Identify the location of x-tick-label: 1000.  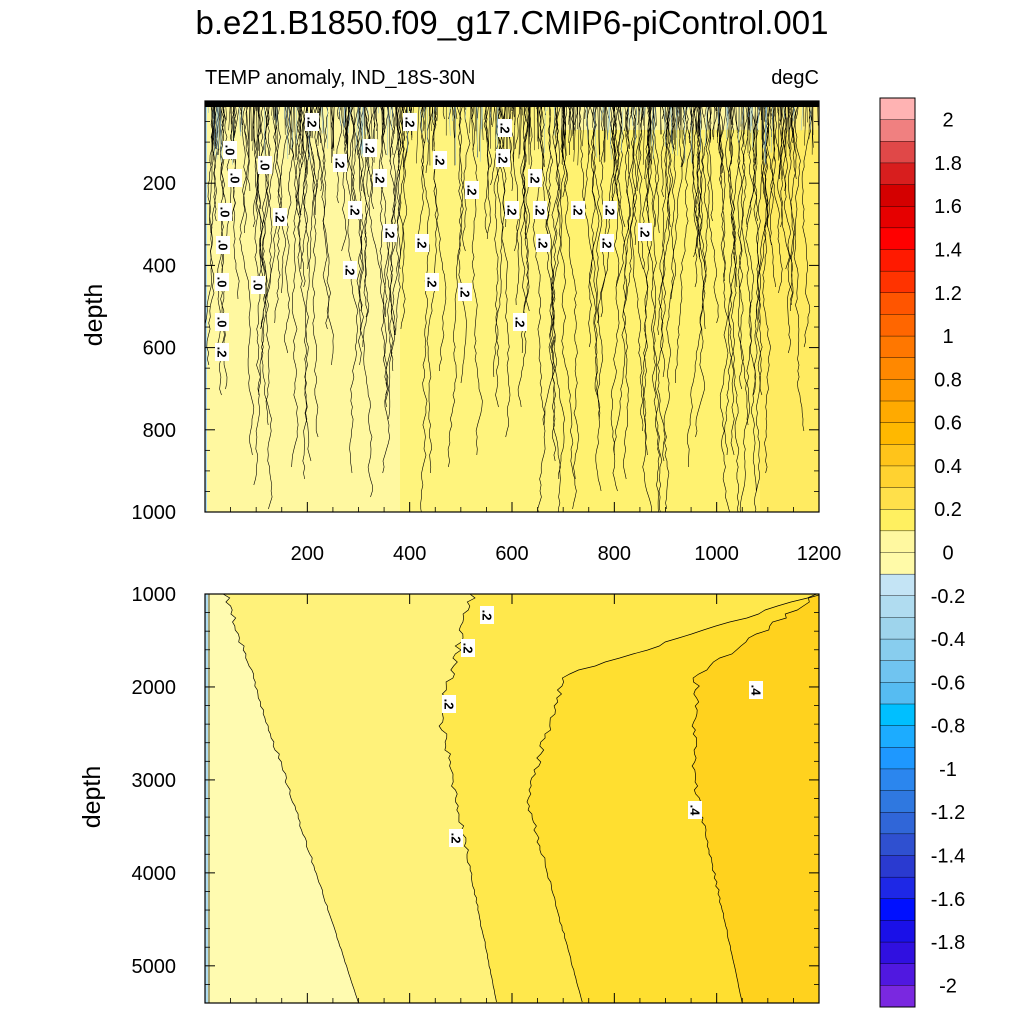
(716, 554).